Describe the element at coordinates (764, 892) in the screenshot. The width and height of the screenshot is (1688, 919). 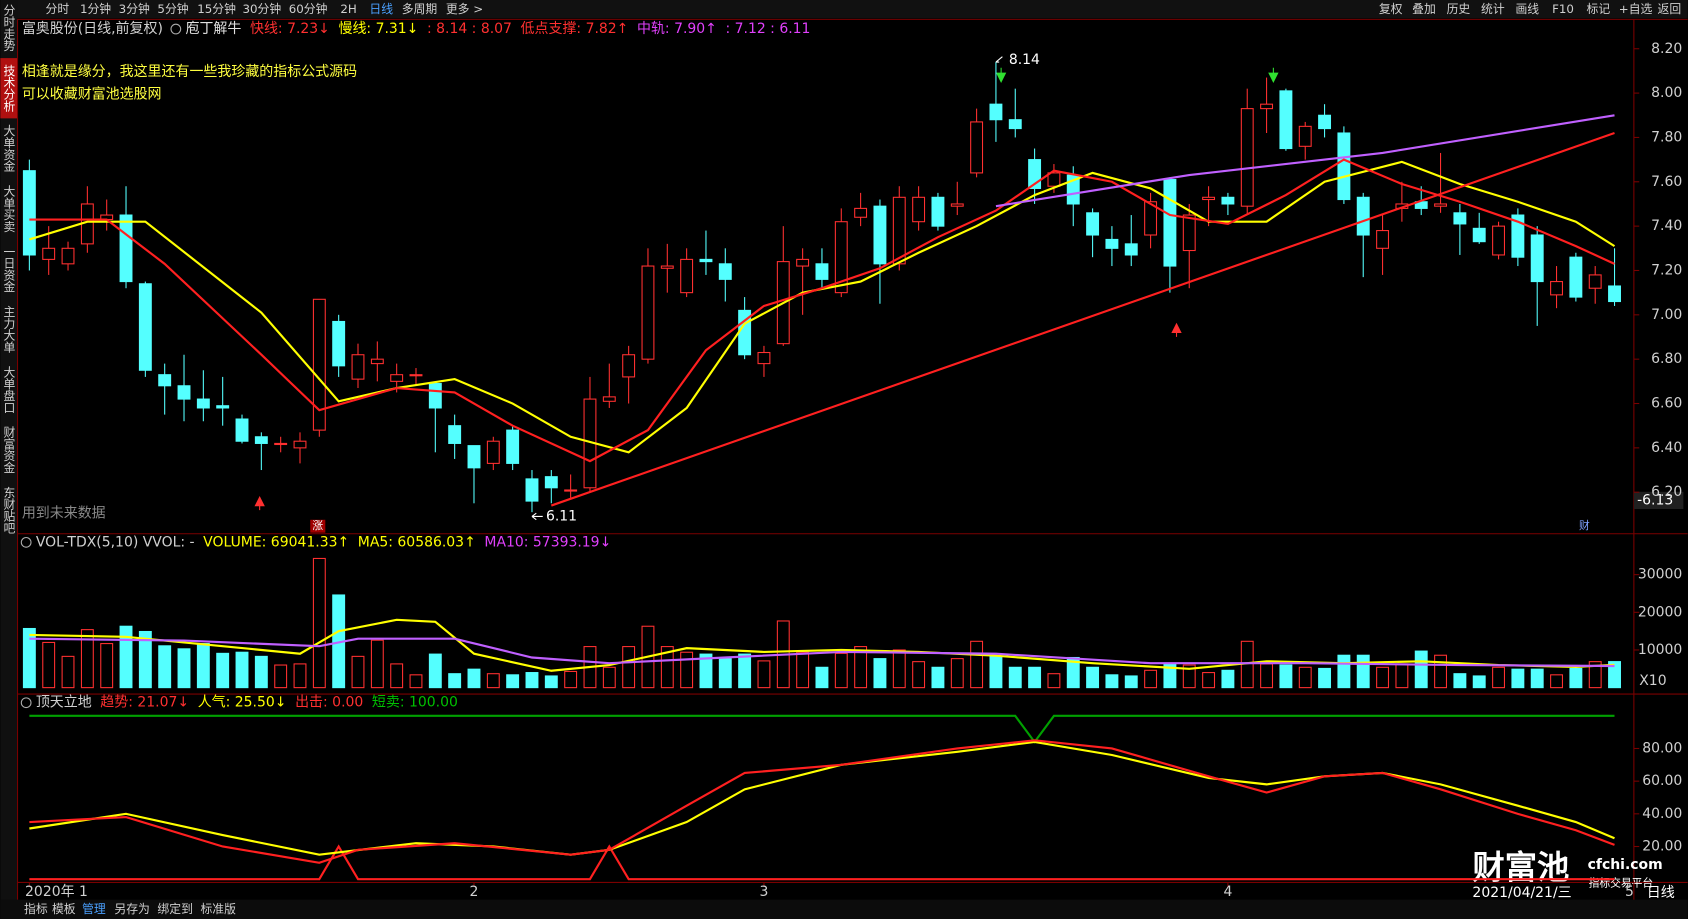
I see `x-tick-label: 3` at that location.